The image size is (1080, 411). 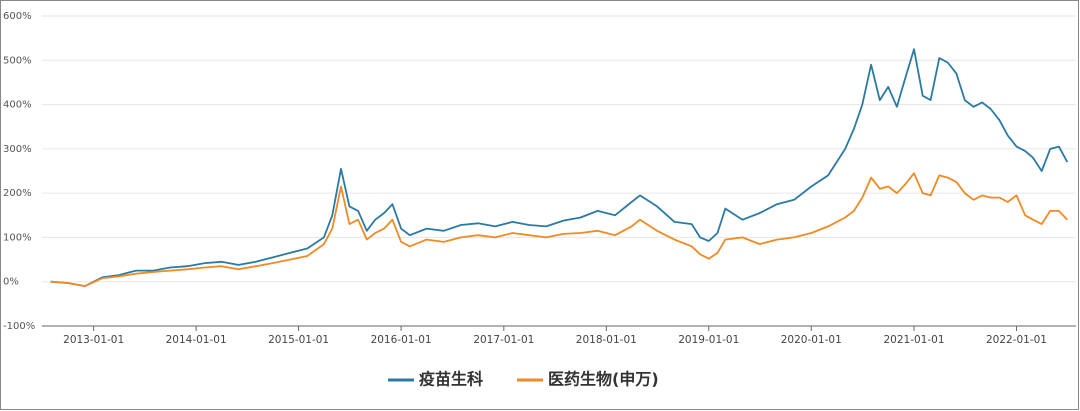 What do you see at coordinates (11, 282) in the screenshot?
I see `y-tick-label: 0%` at bounding box center [11, 282].